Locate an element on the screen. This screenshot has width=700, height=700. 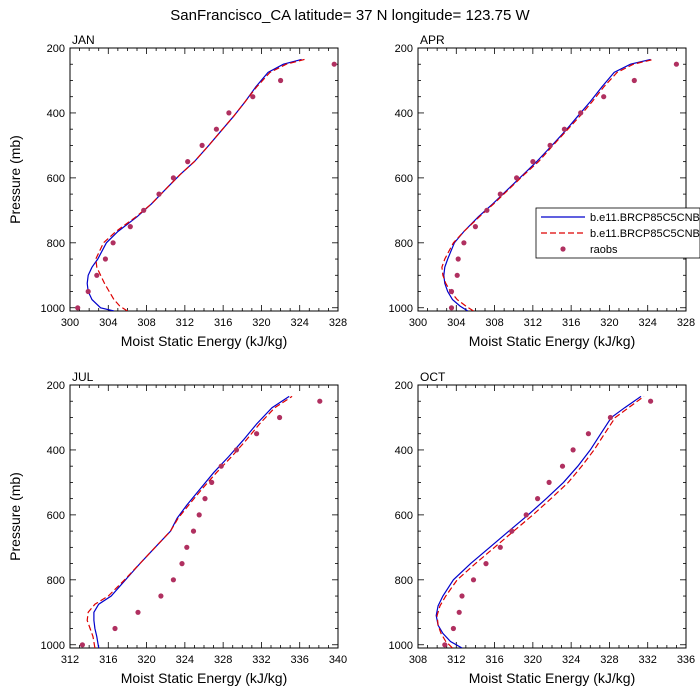
panel-title: APR is located at coordinates (432, 40).